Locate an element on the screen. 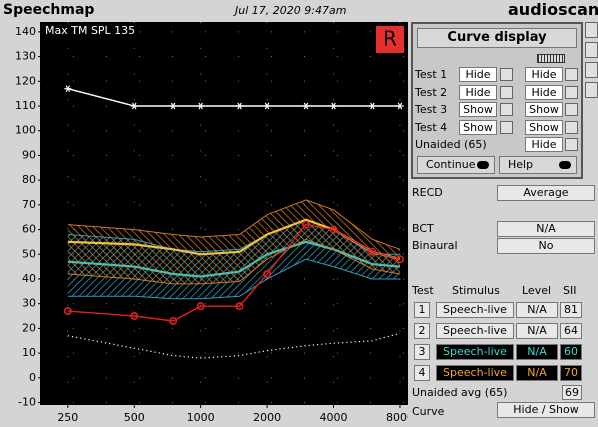 This screenshot has width=598, height=427. y-tick-label: 20 is located at coordinates (29, 327).